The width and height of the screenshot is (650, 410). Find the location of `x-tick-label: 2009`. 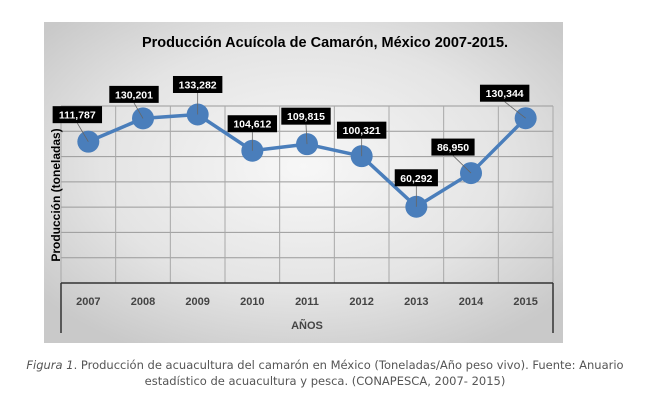

x-tick-label: 2009 is located at coordinates (197, 302).